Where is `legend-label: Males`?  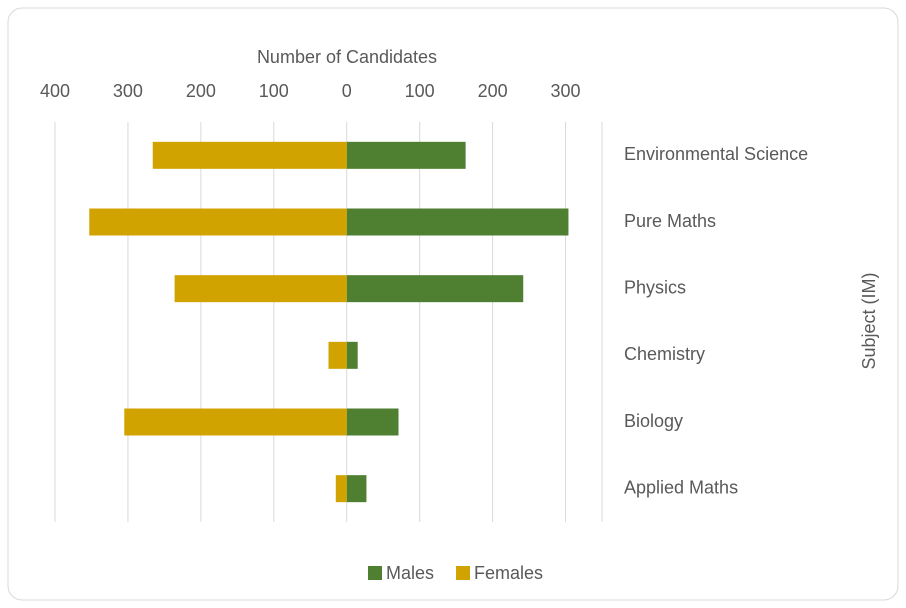 legend-label: Males is located at coordinates (410, 573).